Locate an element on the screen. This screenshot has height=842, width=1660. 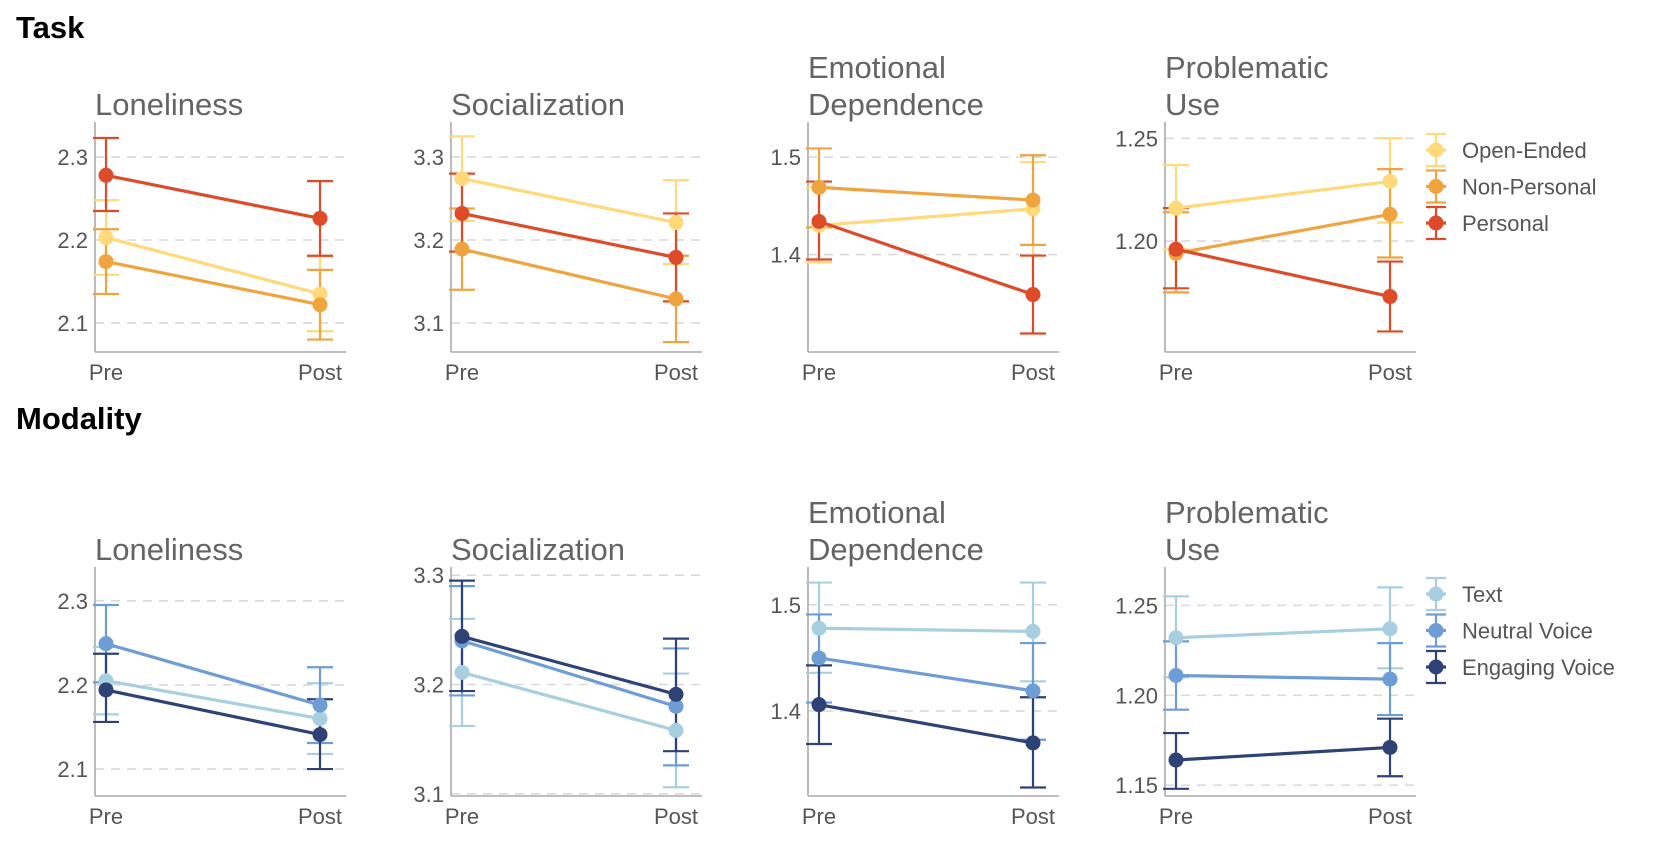
section-title-modality: Modality is located at coordinates (79, 418).